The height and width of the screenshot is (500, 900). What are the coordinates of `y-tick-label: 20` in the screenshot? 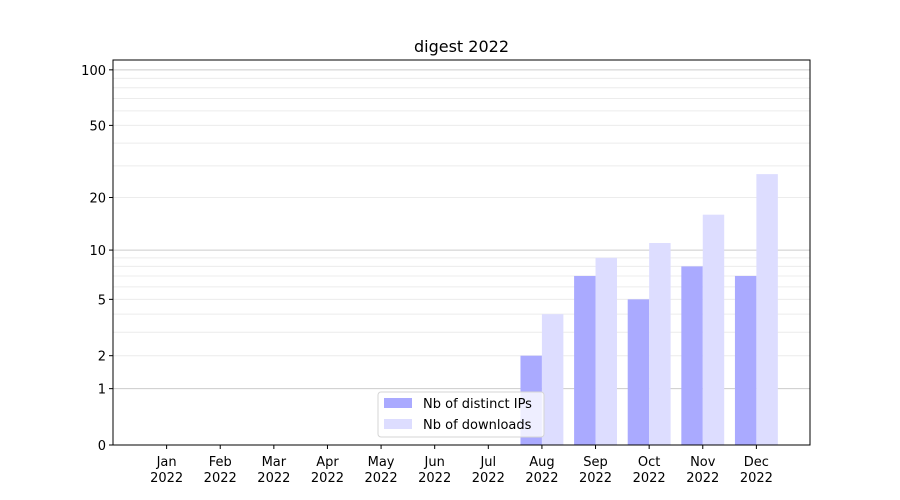 It's located at (97, 199).